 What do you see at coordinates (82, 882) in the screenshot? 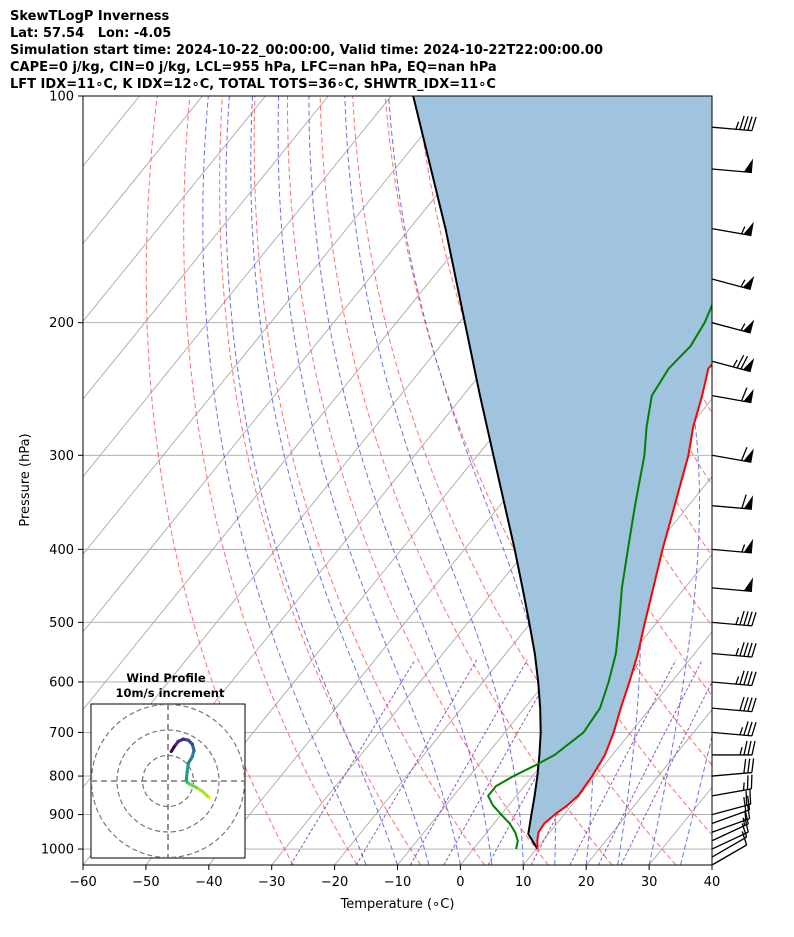
I see `x-tick-label: −60` at bounding box center [82, 882].